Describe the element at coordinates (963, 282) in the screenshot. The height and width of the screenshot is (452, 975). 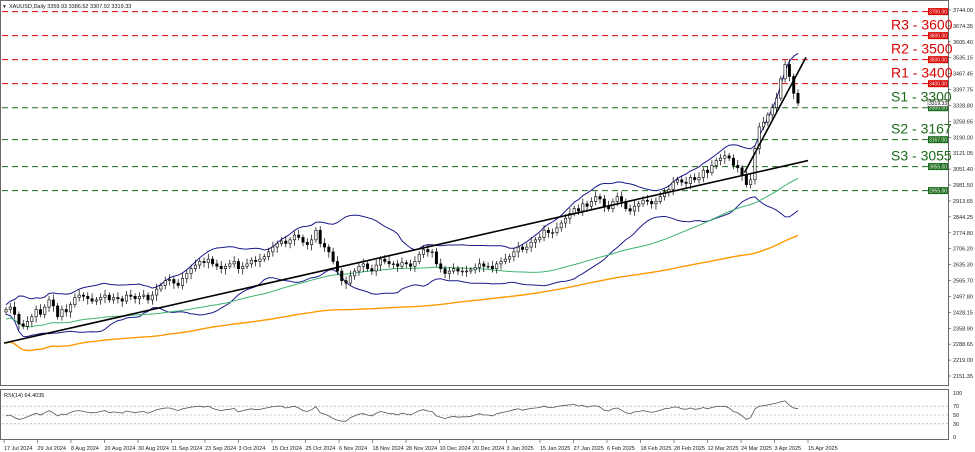
I see `price-tick-label: 2565.70` at that location.